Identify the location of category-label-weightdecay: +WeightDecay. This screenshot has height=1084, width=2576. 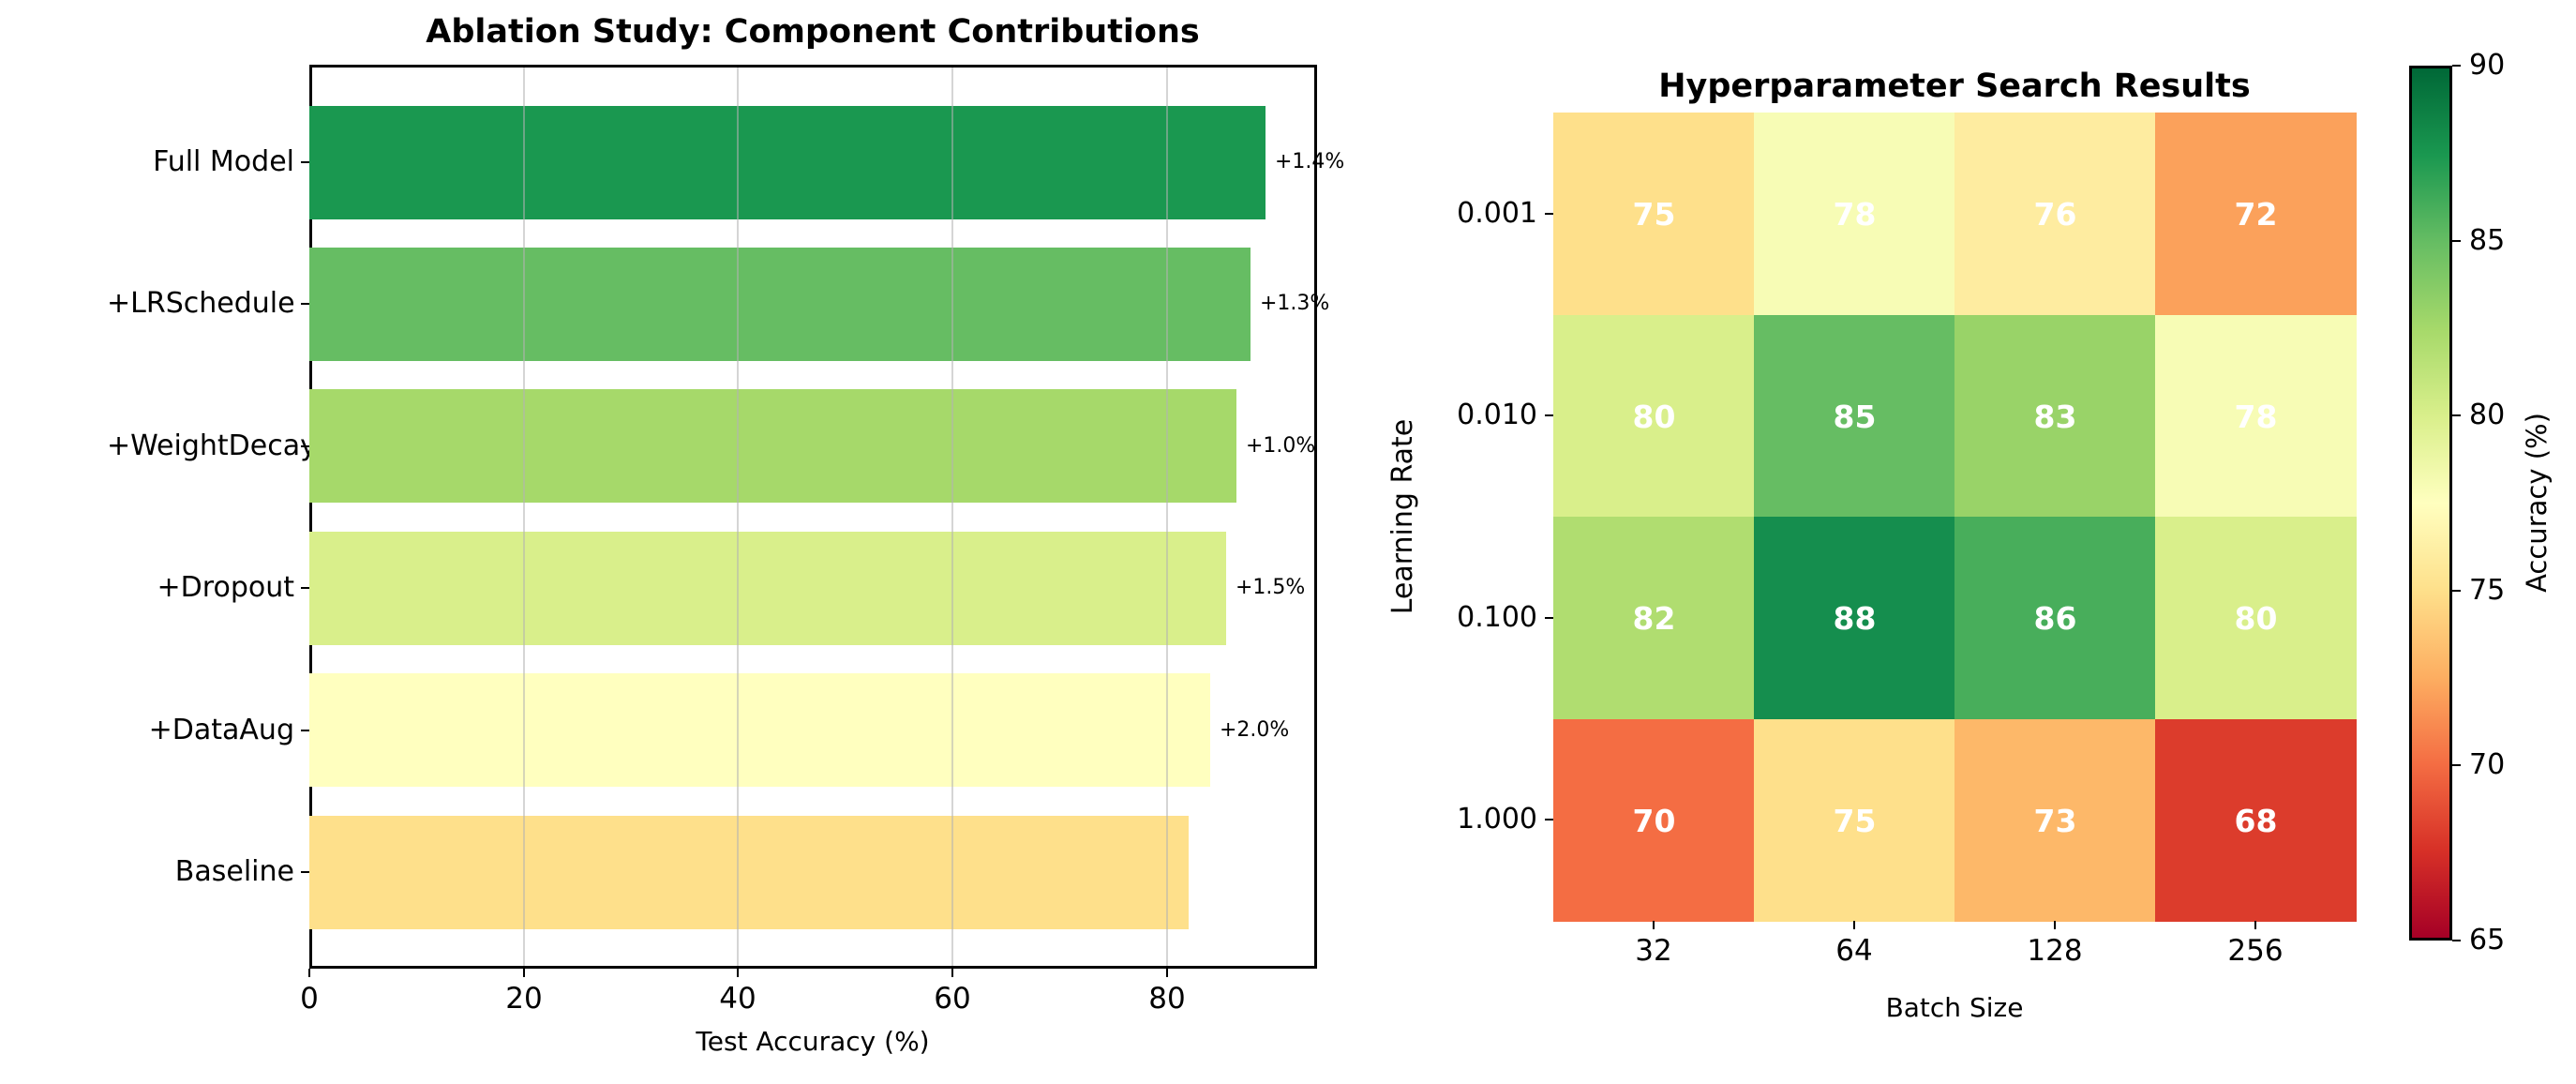
(212, 445).